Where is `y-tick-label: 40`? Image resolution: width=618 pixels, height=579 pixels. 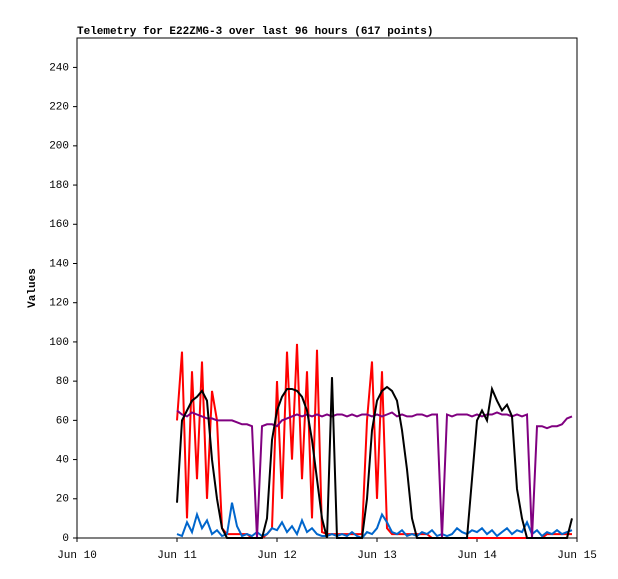 y-tick-label: 40 is located at coordinates (62, 460).